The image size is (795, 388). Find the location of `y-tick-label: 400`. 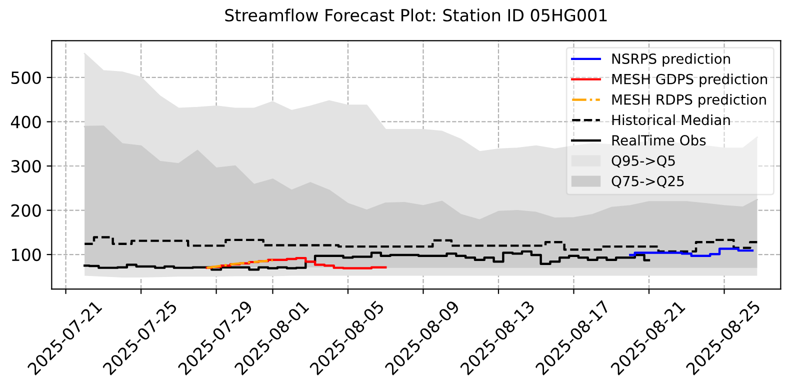

y-tick-label: 400 is located at coordinates (25, 122).